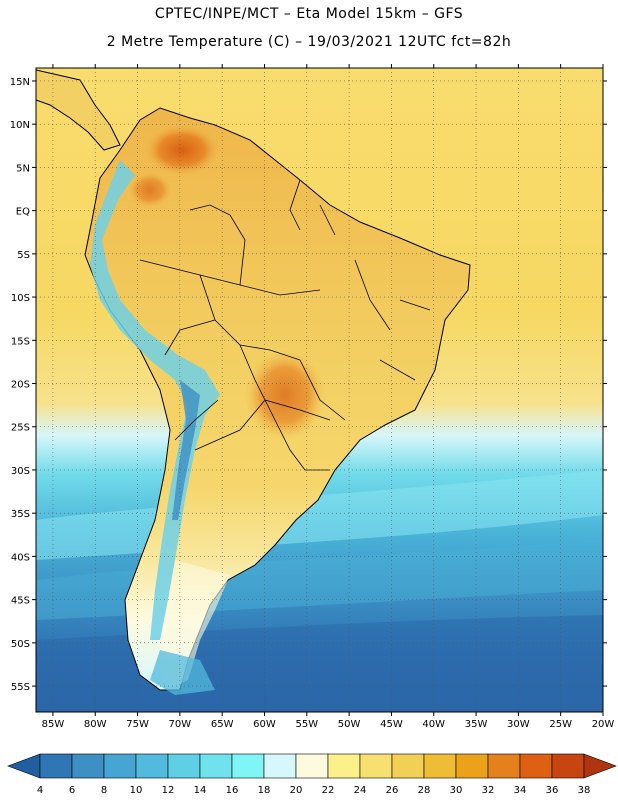 The width and height of the screenshot is (618, 800). What do you see at coordinates (518, 724) in the screenshot?
I see `lon-tick-label: 30W` at bounding box center [518, 724].